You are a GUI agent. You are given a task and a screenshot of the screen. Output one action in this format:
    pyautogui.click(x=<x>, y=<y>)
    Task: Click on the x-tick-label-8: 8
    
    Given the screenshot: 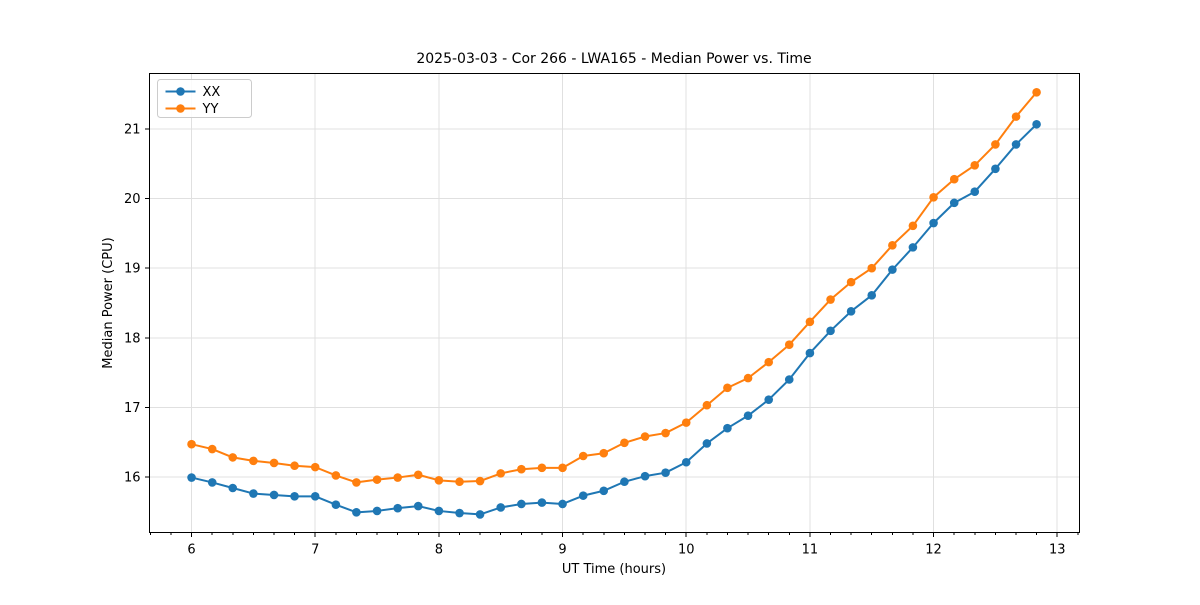 What is the action you would take?
    pyautogui.click(x=439, y=550)
    